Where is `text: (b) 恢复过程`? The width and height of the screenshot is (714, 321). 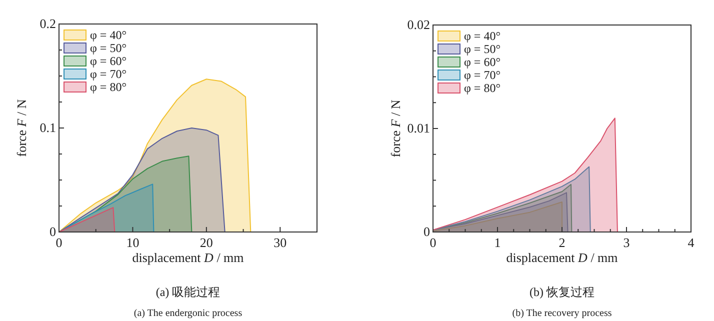 text: (b) 恢复过程 is located at coordinates (562, 292).